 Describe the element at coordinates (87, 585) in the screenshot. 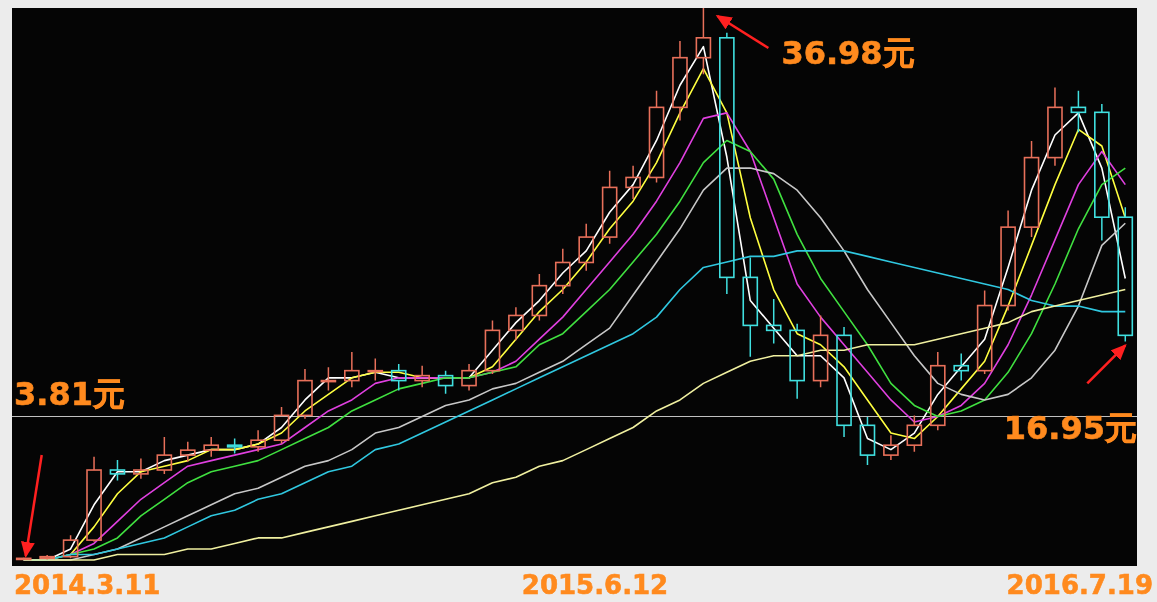

I see `text: 2014.3.11` at that location.